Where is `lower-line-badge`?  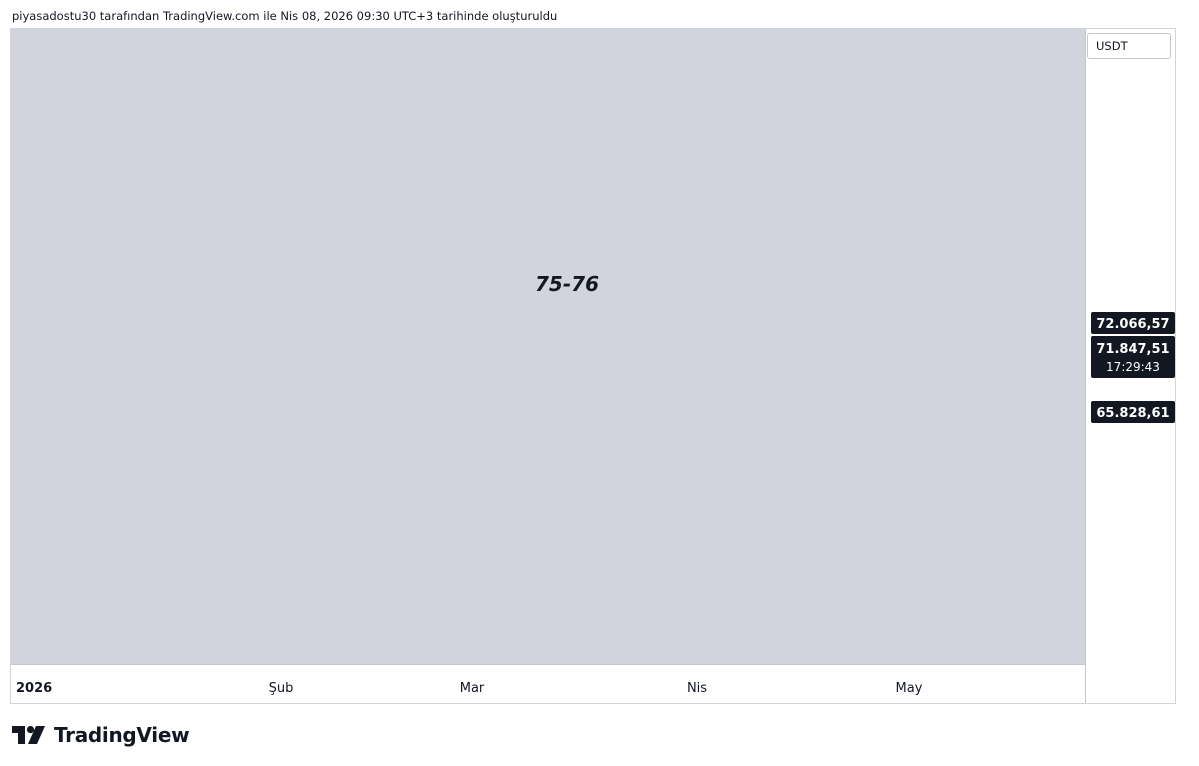
lower-line-badge is located at coordinates (1133, 412).